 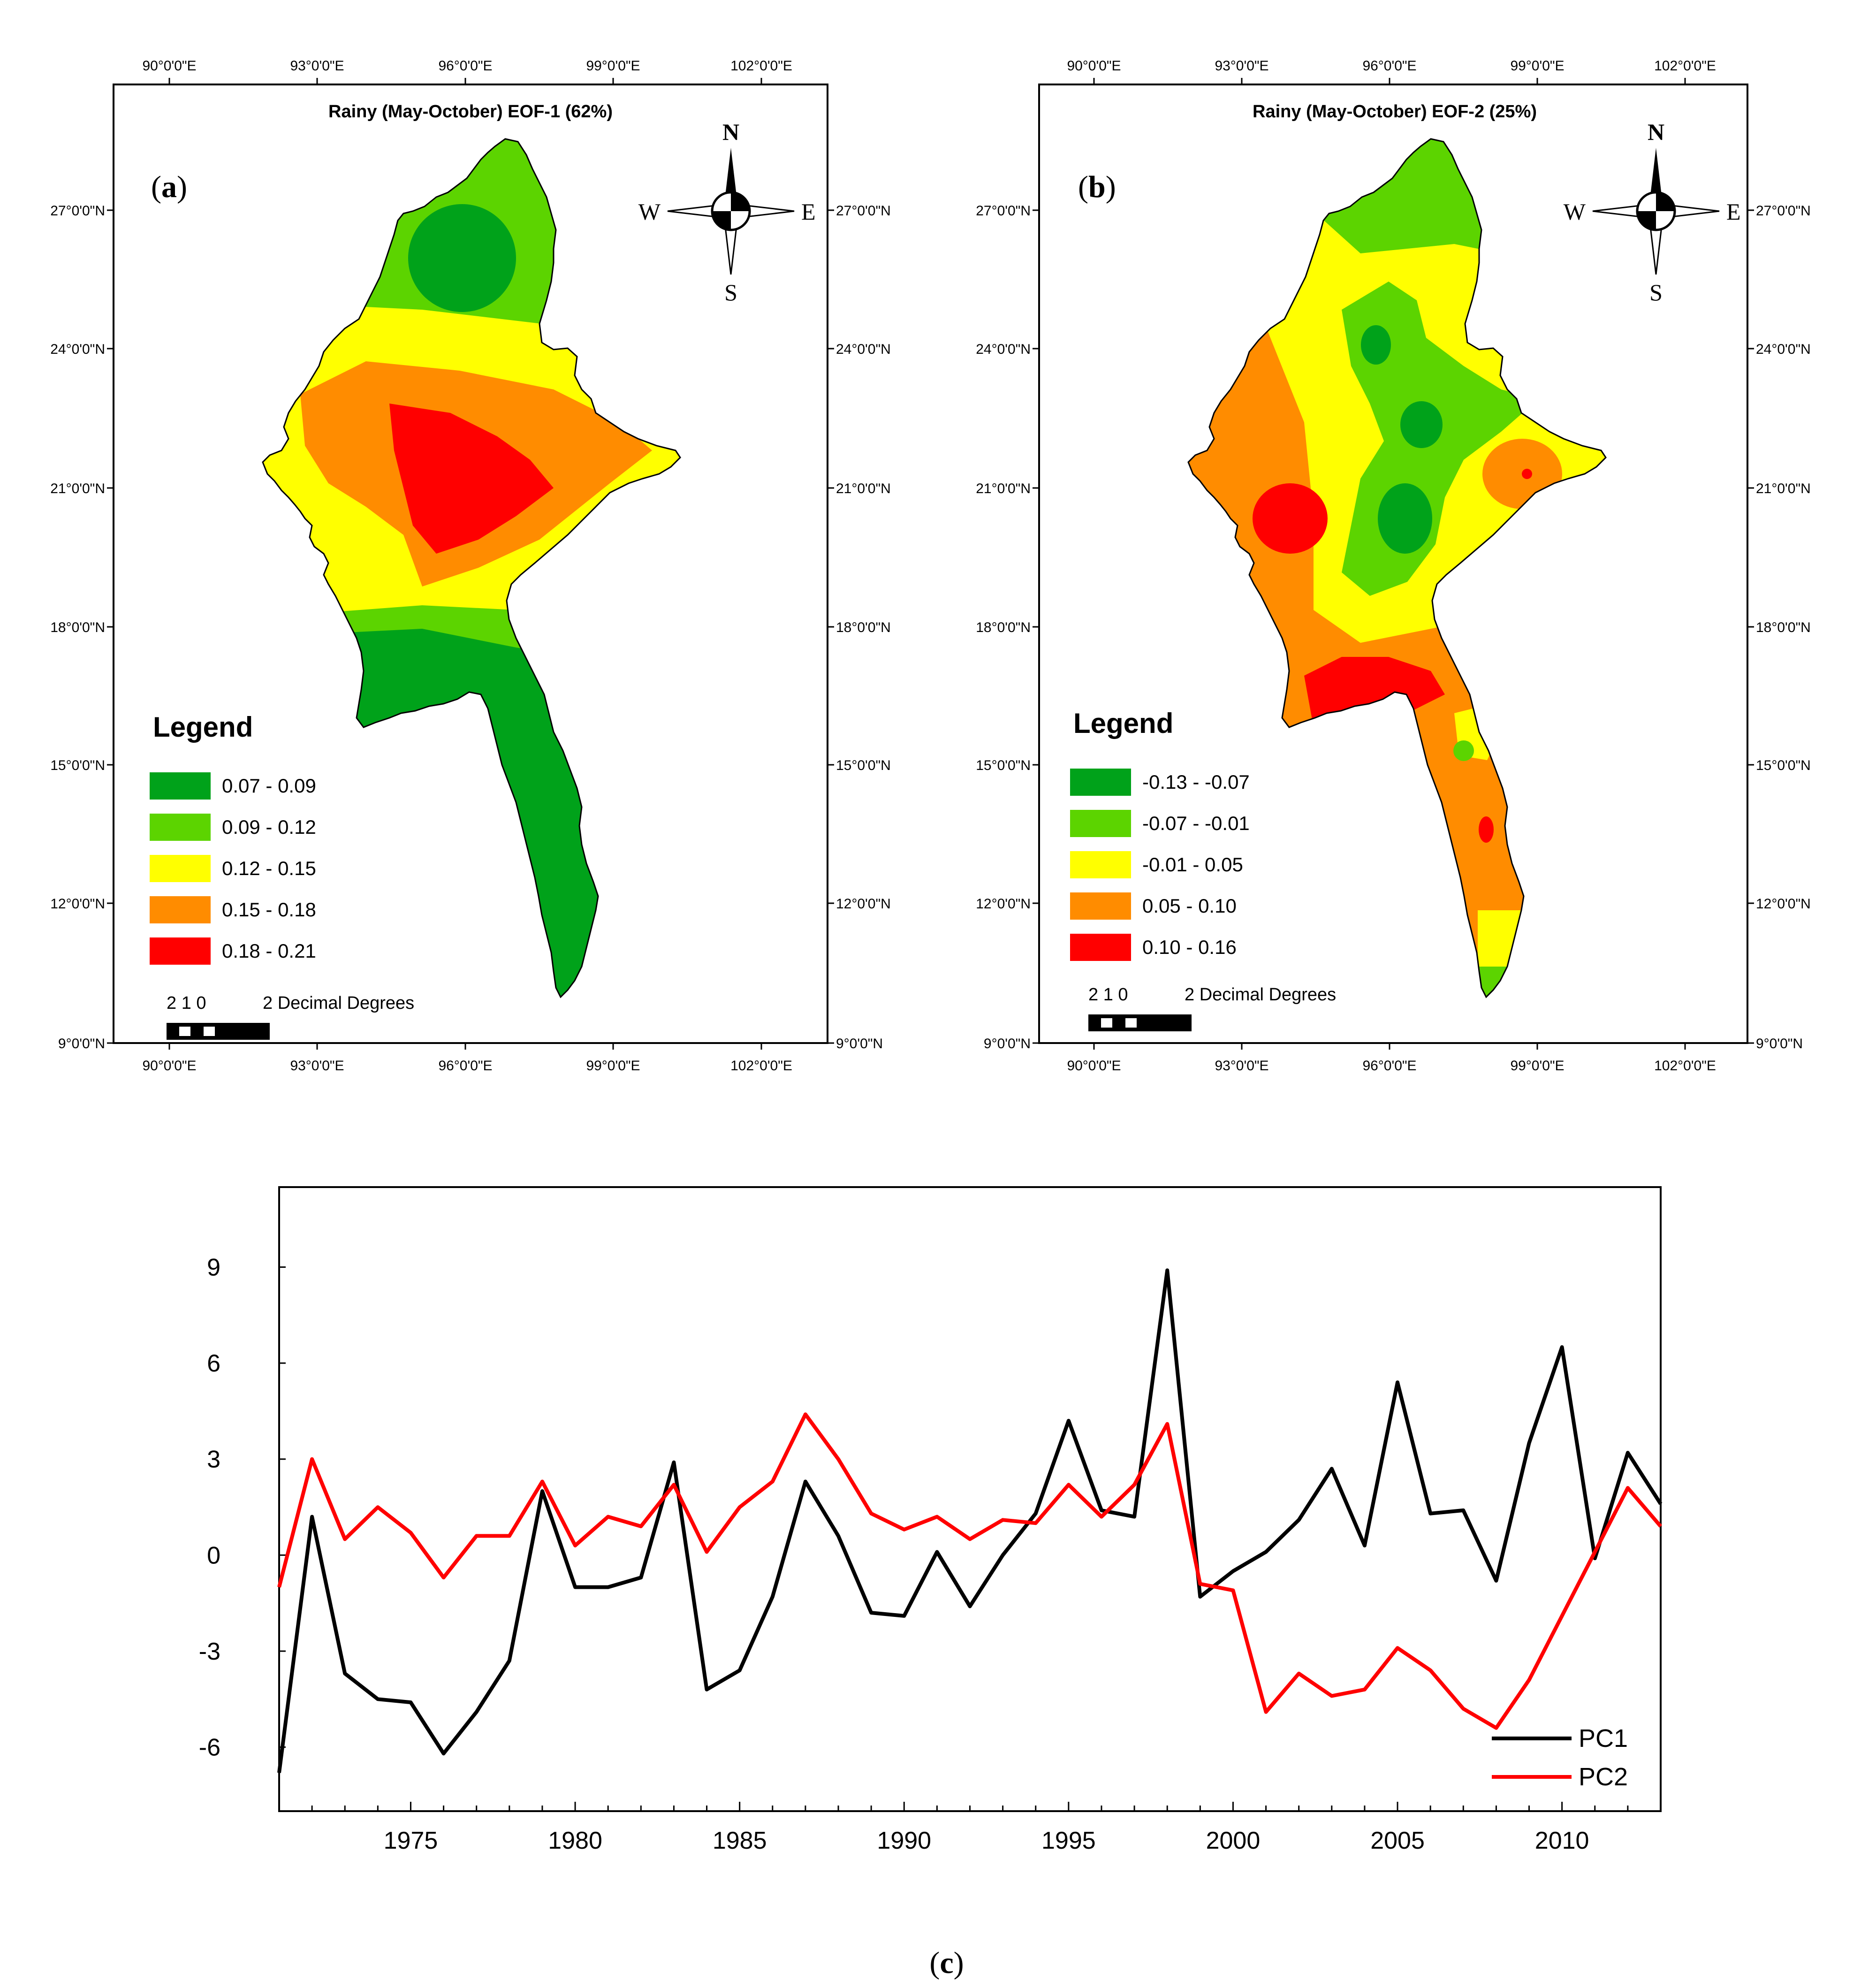 I want to click on compass-e-label: E, so click(x=1733, y=211).